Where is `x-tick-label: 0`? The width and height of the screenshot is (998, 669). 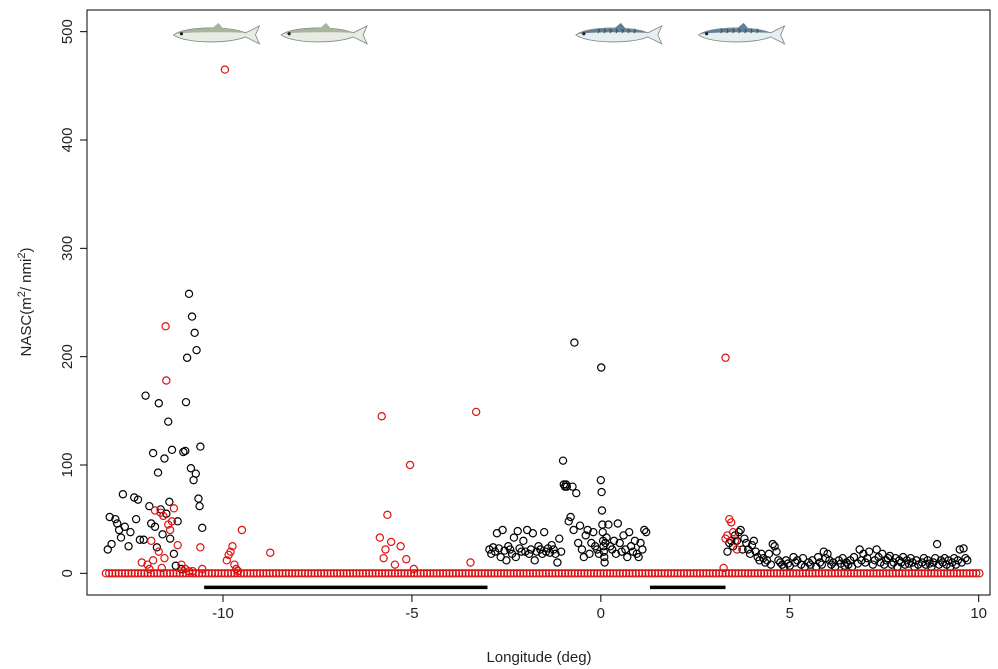
x-tick-label: 0 is located at coordinates (601, 613).